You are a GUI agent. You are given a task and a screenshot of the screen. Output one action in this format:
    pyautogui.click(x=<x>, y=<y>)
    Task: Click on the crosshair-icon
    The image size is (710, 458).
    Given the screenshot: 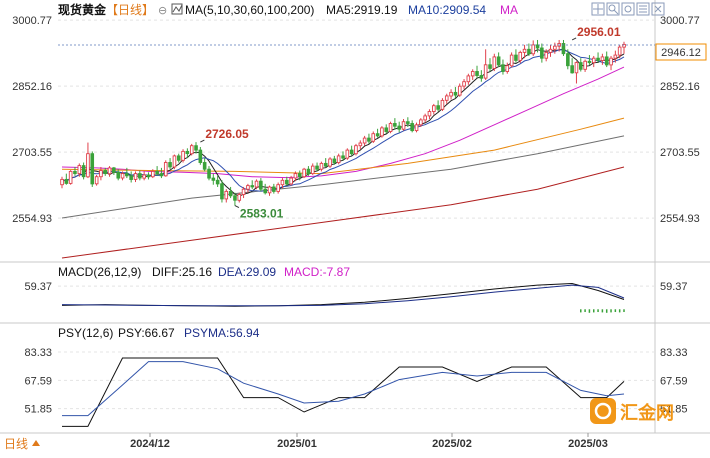 What is the action you would take?
    pyautogui.click(x=598, y=9)
    